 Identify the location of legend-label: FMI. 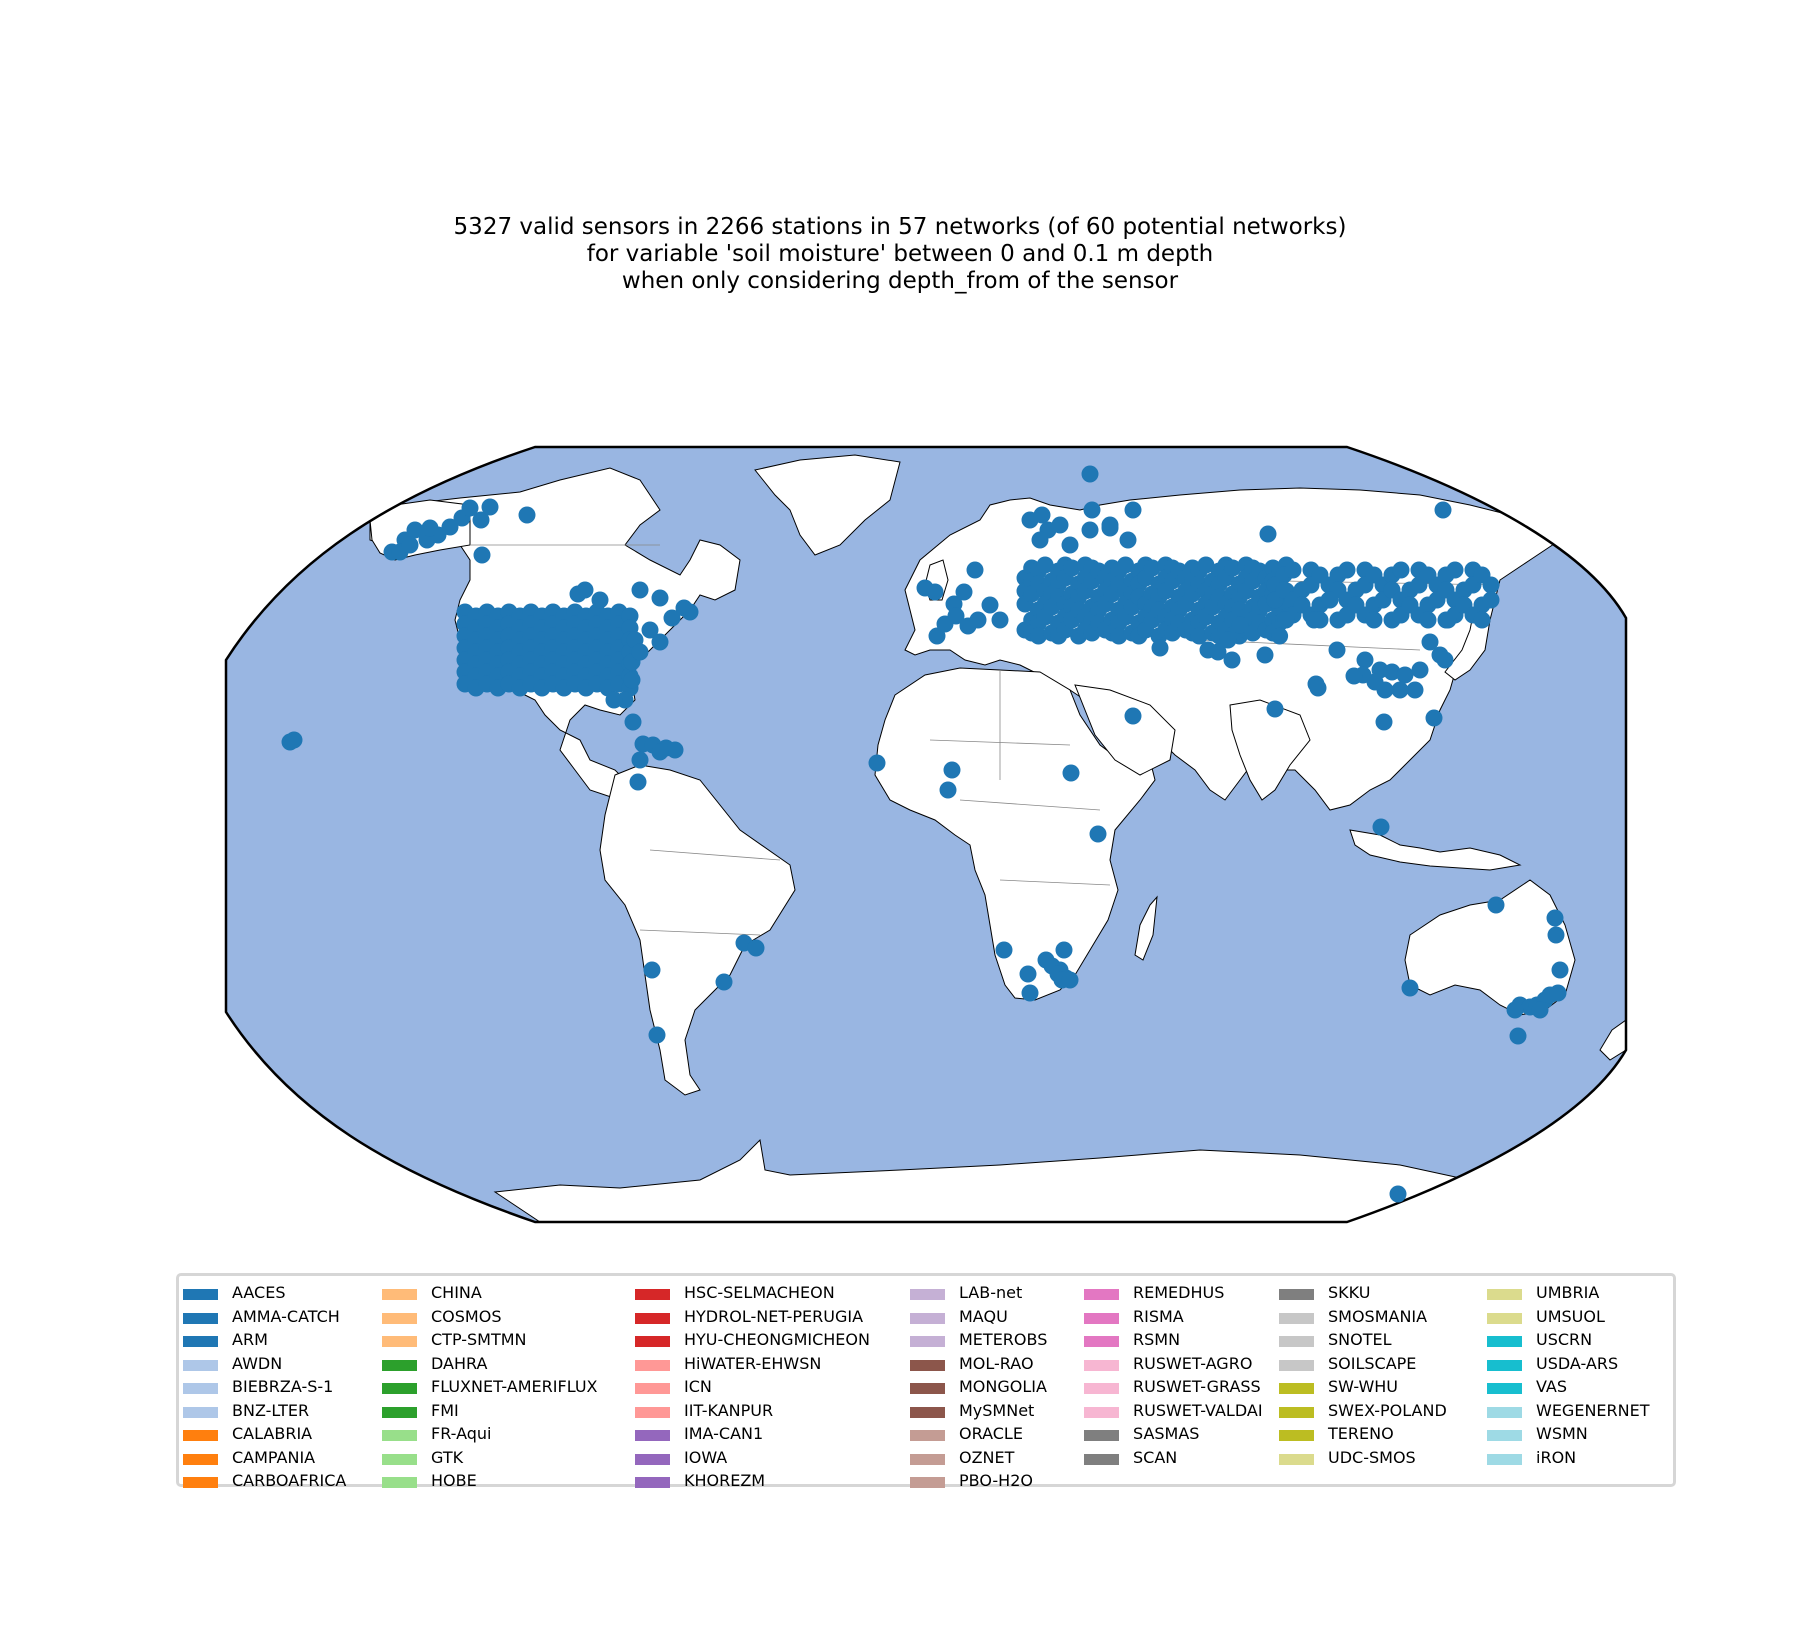
(445, 1410).